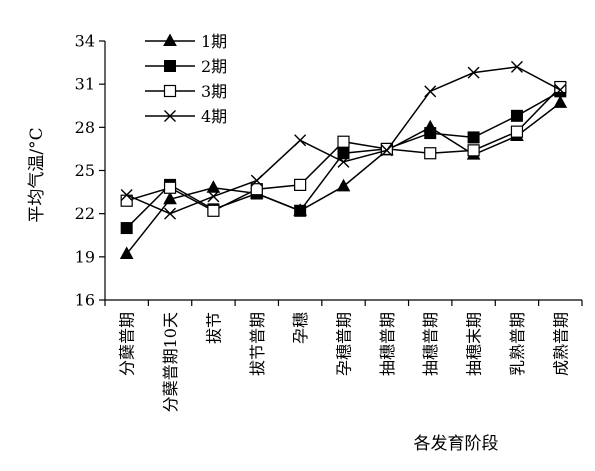 The height and width of the screenshot is (471, 595). I want to click on x-tick-label: 成熟普期, so click(560, 344).